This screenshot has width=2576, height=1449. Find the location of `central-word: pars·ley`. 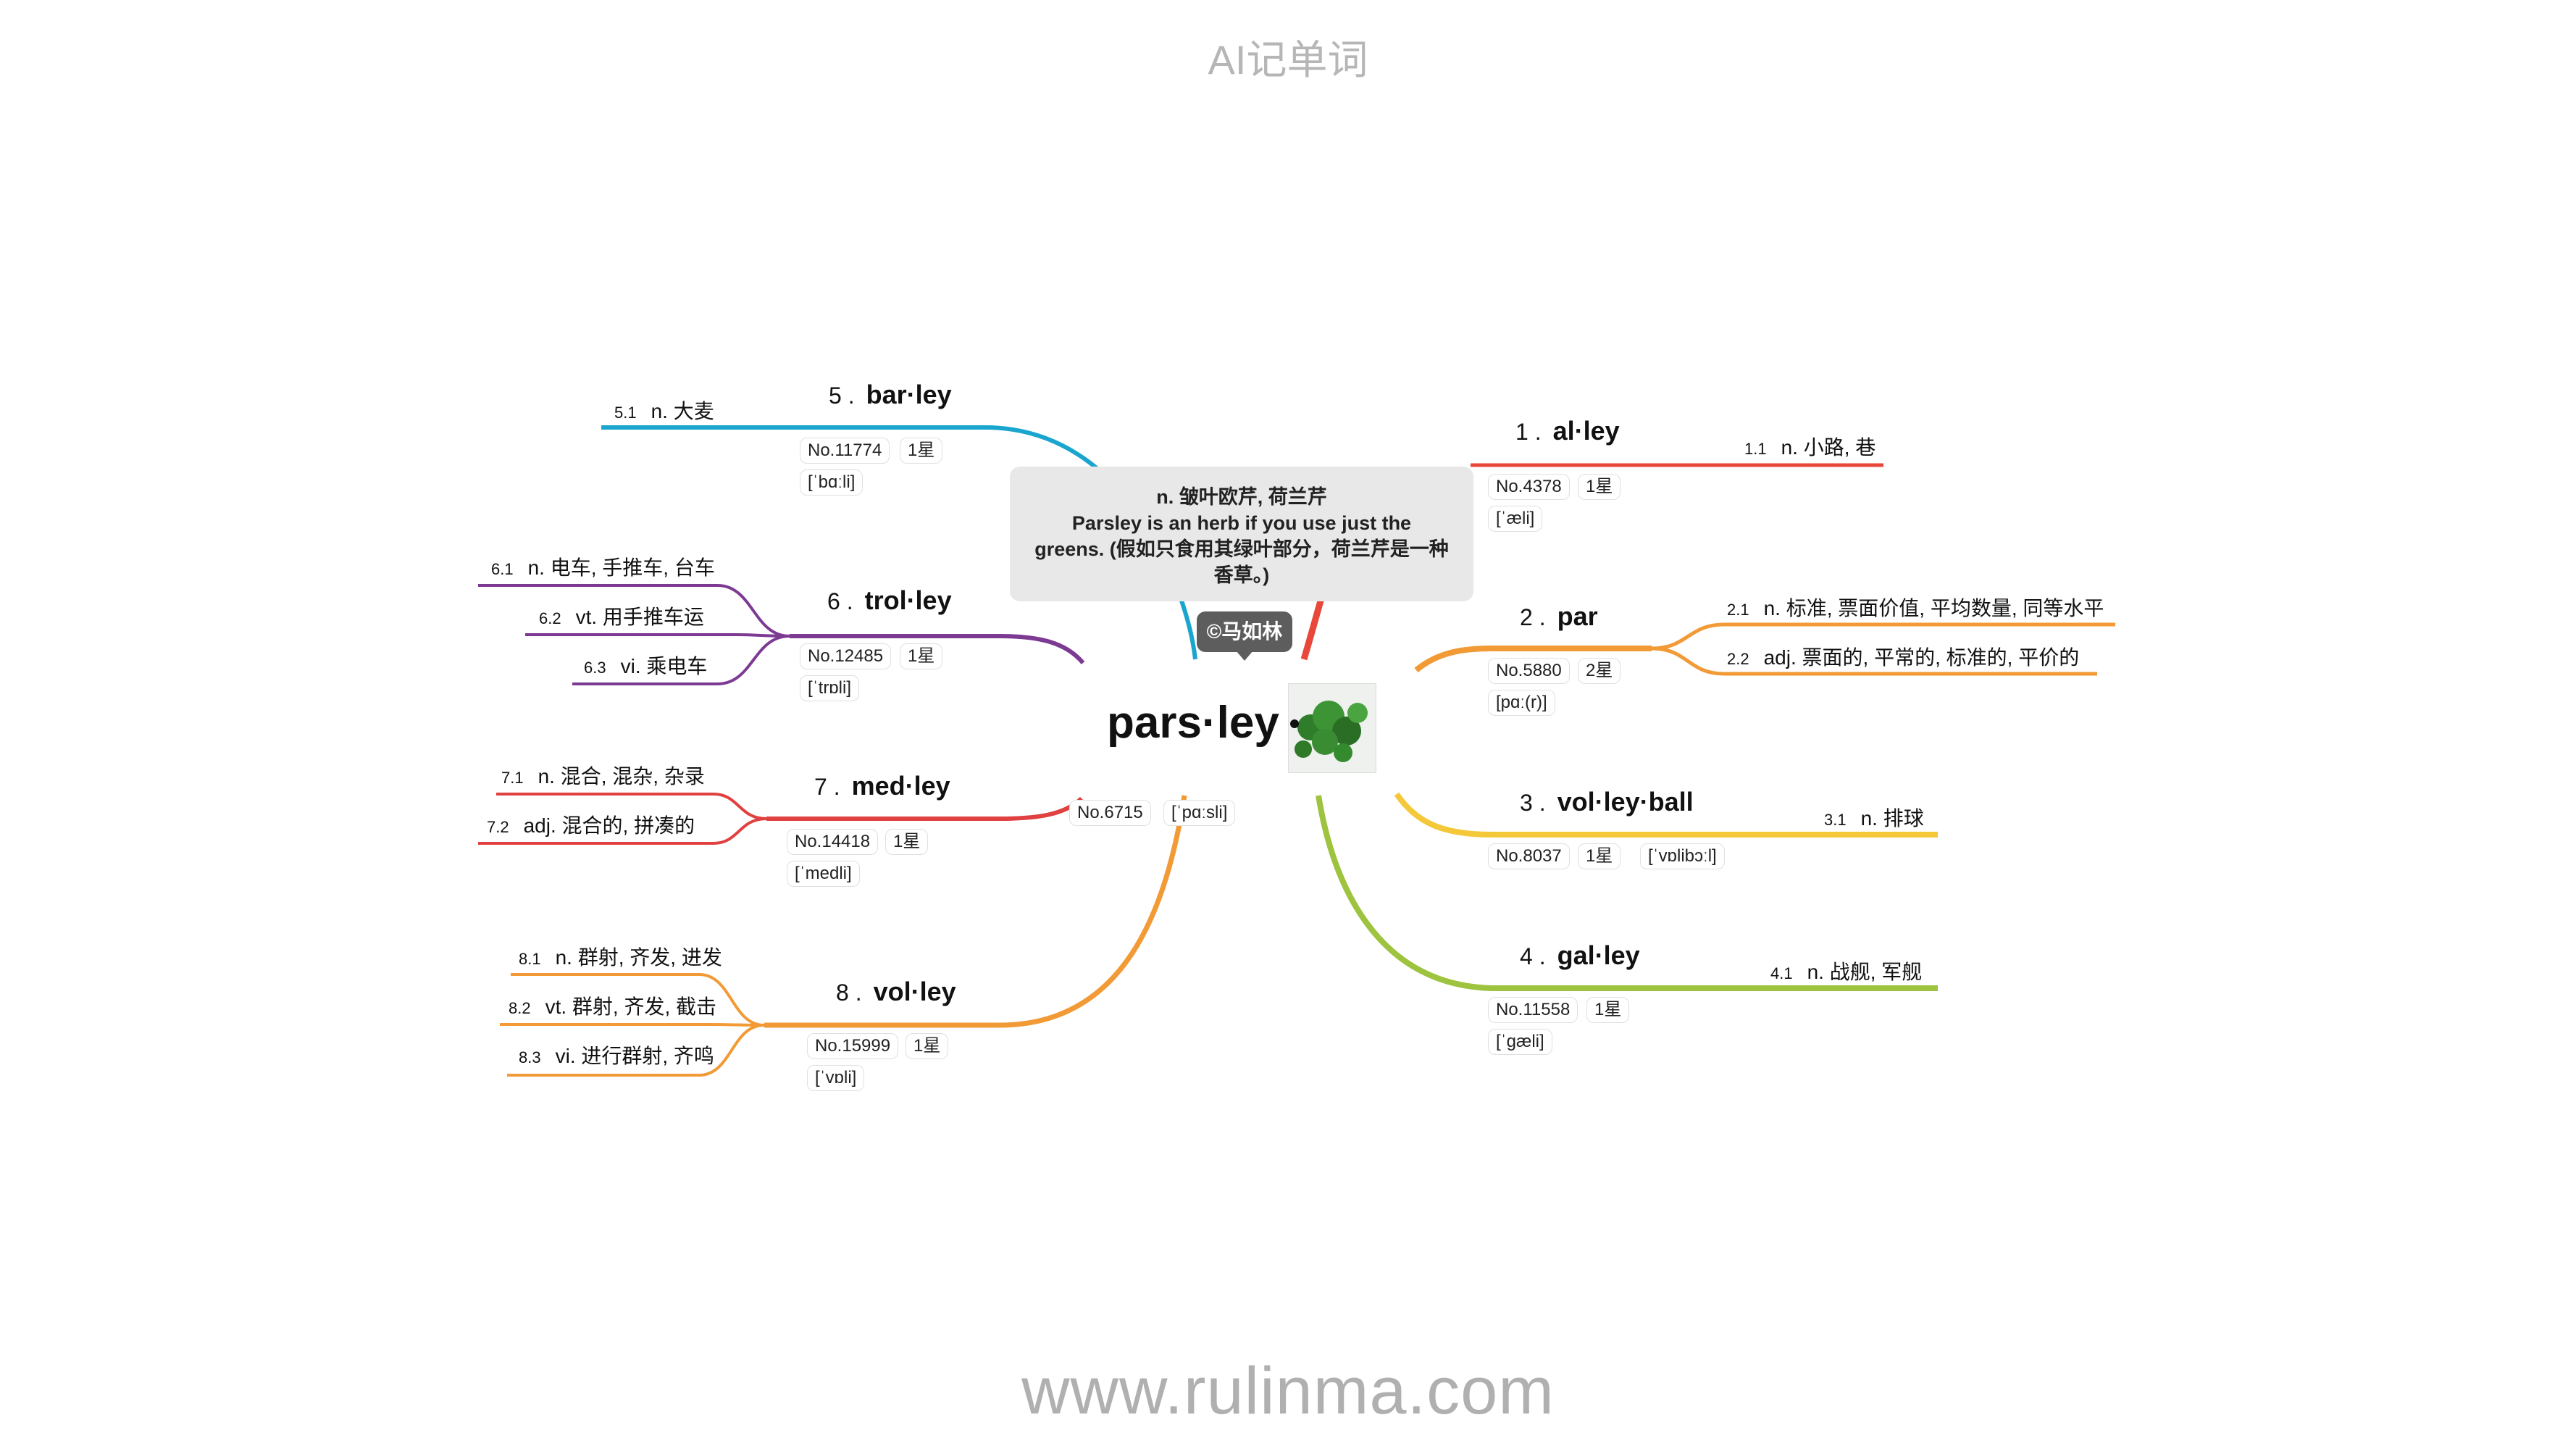

central-word: pars·ley is located at coordinates (1193, 723).